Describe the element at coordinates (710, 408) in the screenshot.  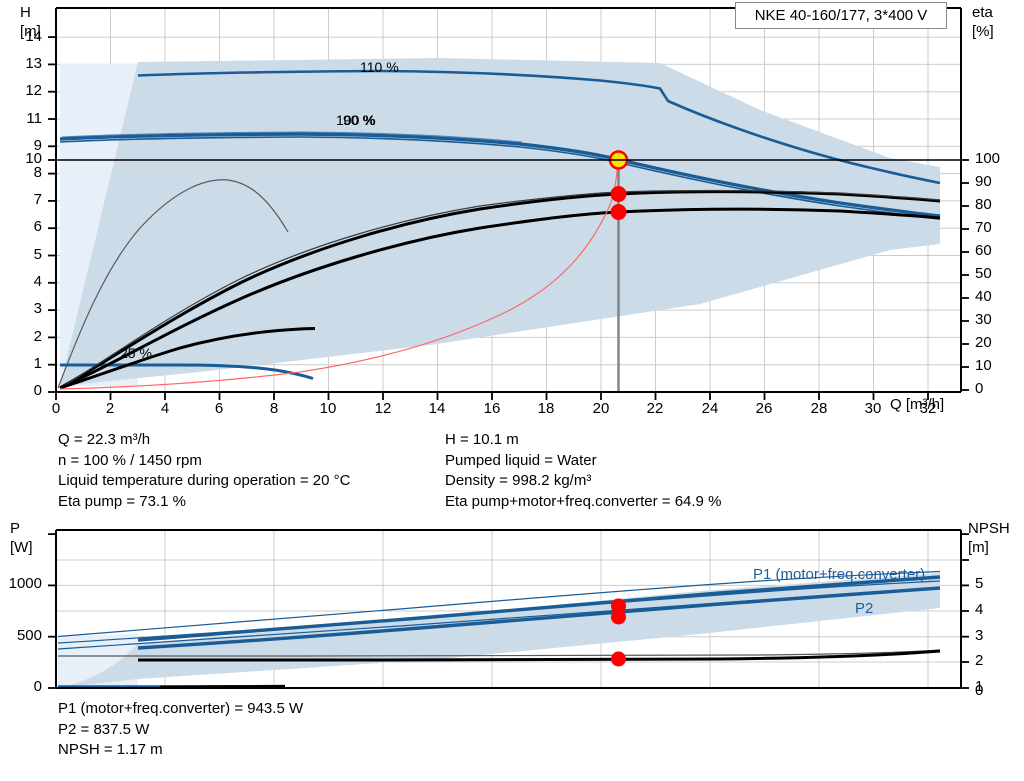
I see `x-tick-24: 24` at that location.